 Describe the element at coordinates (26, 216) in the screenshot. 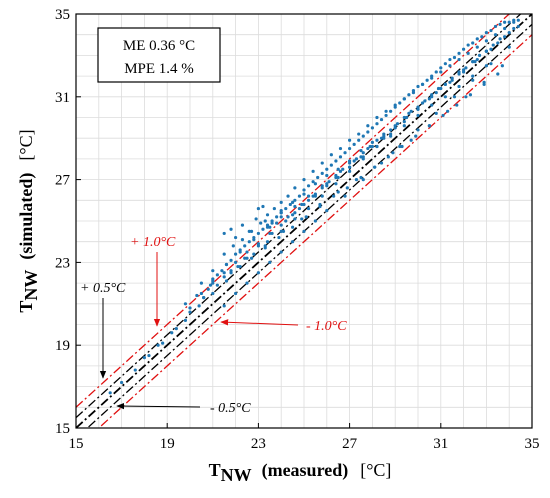

I see `y-axis-title-qualifier: (simulated)` at that location.